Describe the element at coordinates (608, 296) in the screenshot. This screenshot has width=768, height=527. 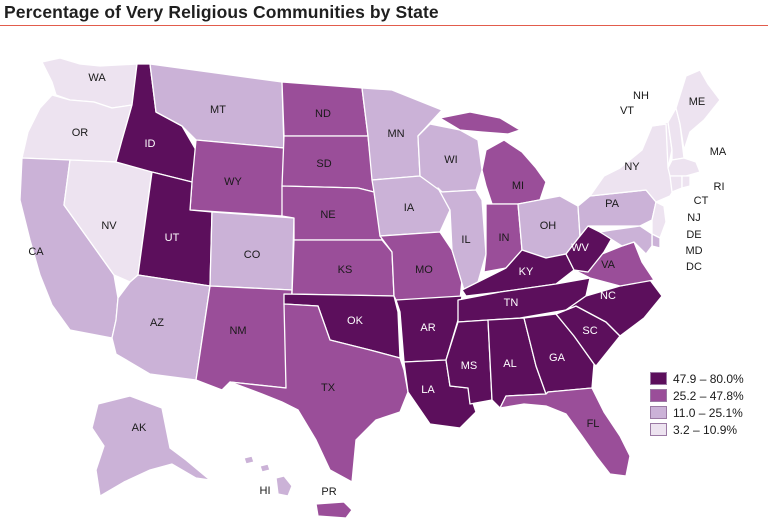
I see `label-NC: NC` at that location.